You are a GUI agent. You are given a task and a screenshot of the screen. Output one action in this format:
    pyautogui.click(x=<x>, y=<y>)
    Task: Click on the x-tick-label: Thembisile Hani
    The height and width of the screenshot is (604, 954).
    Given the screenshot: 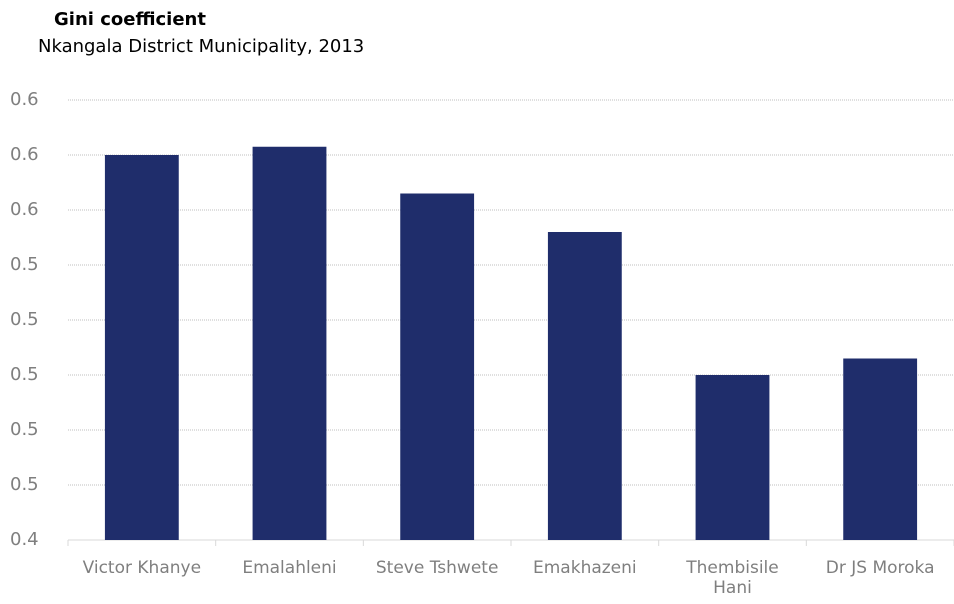 What is the action you would take?
    pyautogui.click(x=732, y=578)
    